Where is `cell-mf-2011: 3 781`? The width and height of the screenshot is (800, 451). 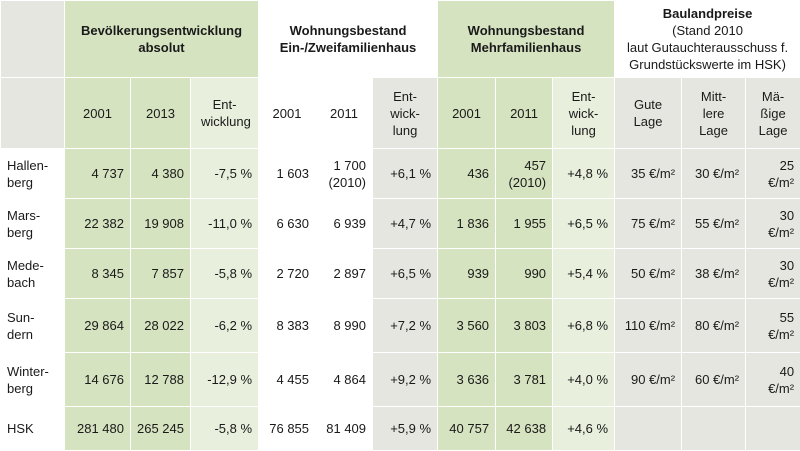
cell-mf-2011: 3 781 is located at coordinates (524, 380).